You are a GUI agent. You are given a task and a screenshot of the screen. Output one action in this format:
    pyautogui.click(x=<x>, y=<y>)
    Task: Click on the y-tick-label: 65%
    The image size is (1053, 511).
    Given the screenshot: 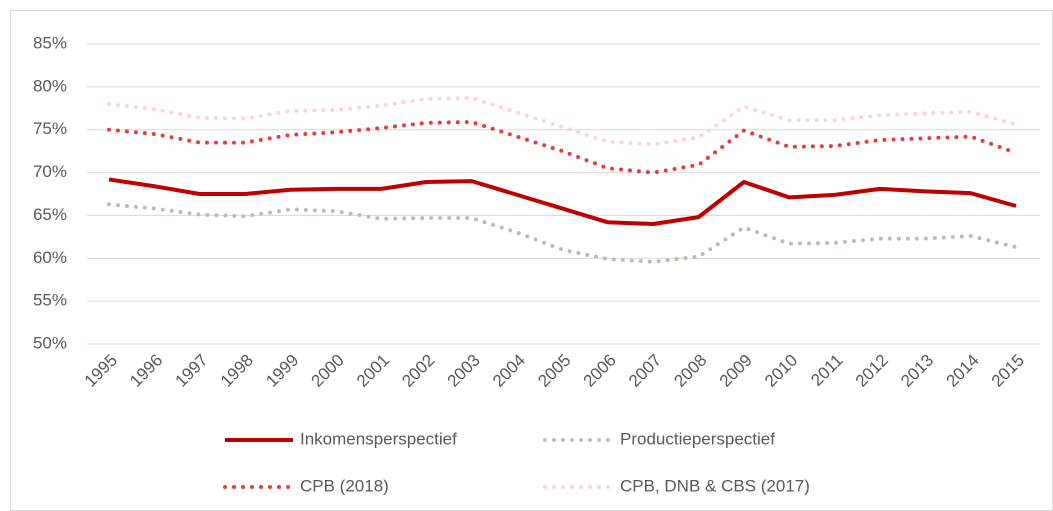 What is the action you would take?
    pyautogui.click(x=50, y=214)
    